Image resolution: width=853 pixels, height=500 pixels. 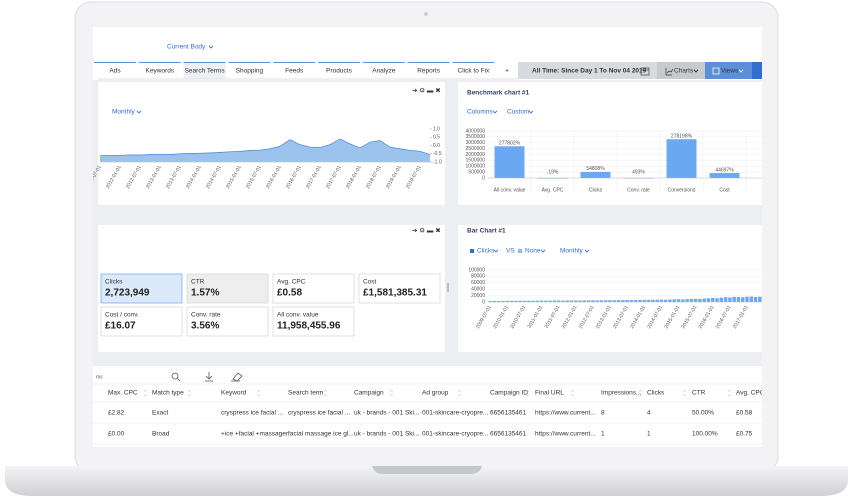 I want to click on metric-label: Cost, so click(x=370, y=282).